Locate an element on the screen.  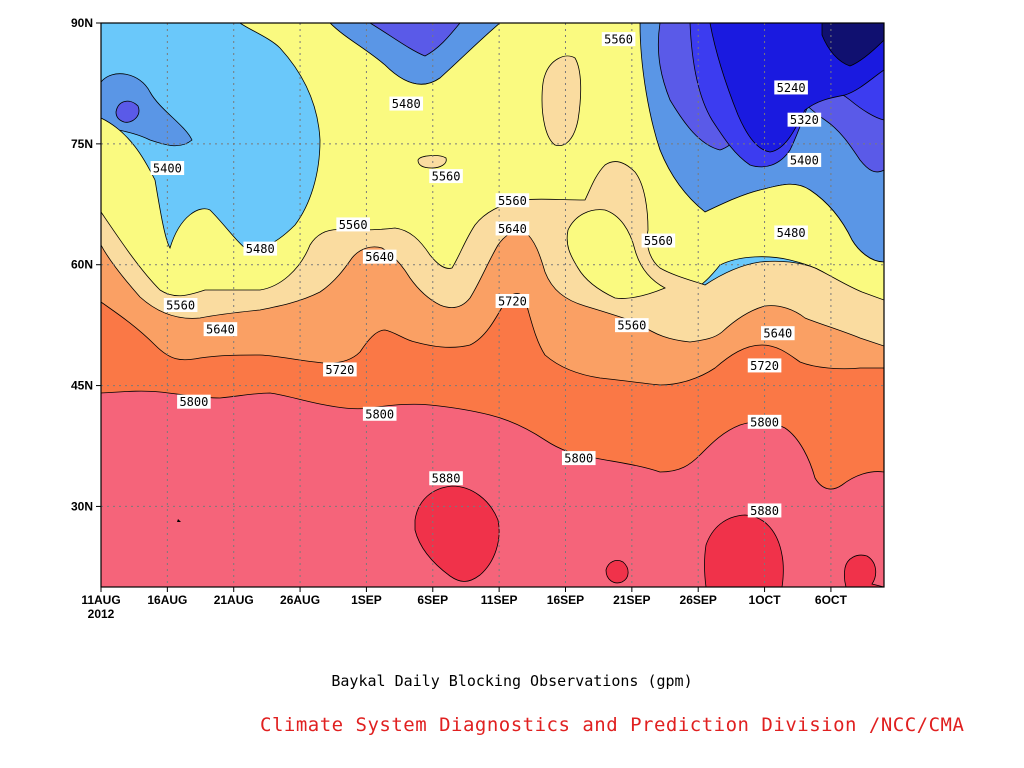
contour-label-5240: 5240 is located at coordinates (791, 87).